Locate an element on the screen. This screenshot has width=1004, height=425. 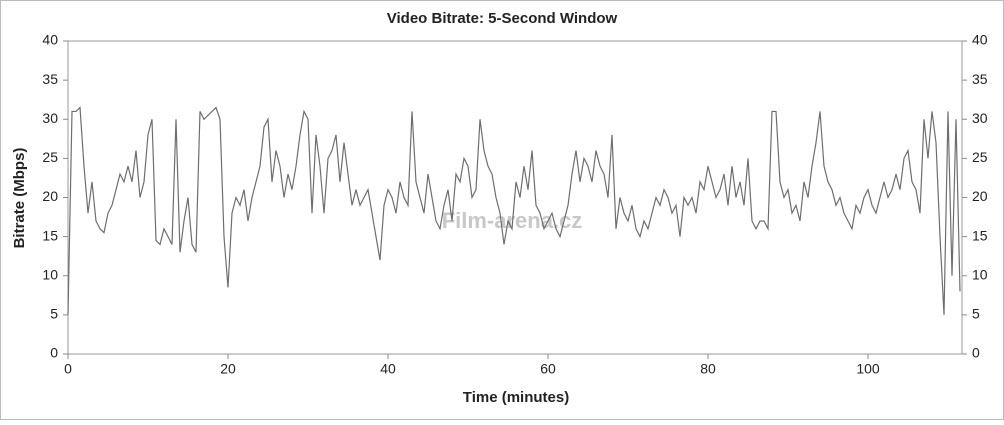
x-axis-title: Time (minutes) is located at coordinates (516, 397).